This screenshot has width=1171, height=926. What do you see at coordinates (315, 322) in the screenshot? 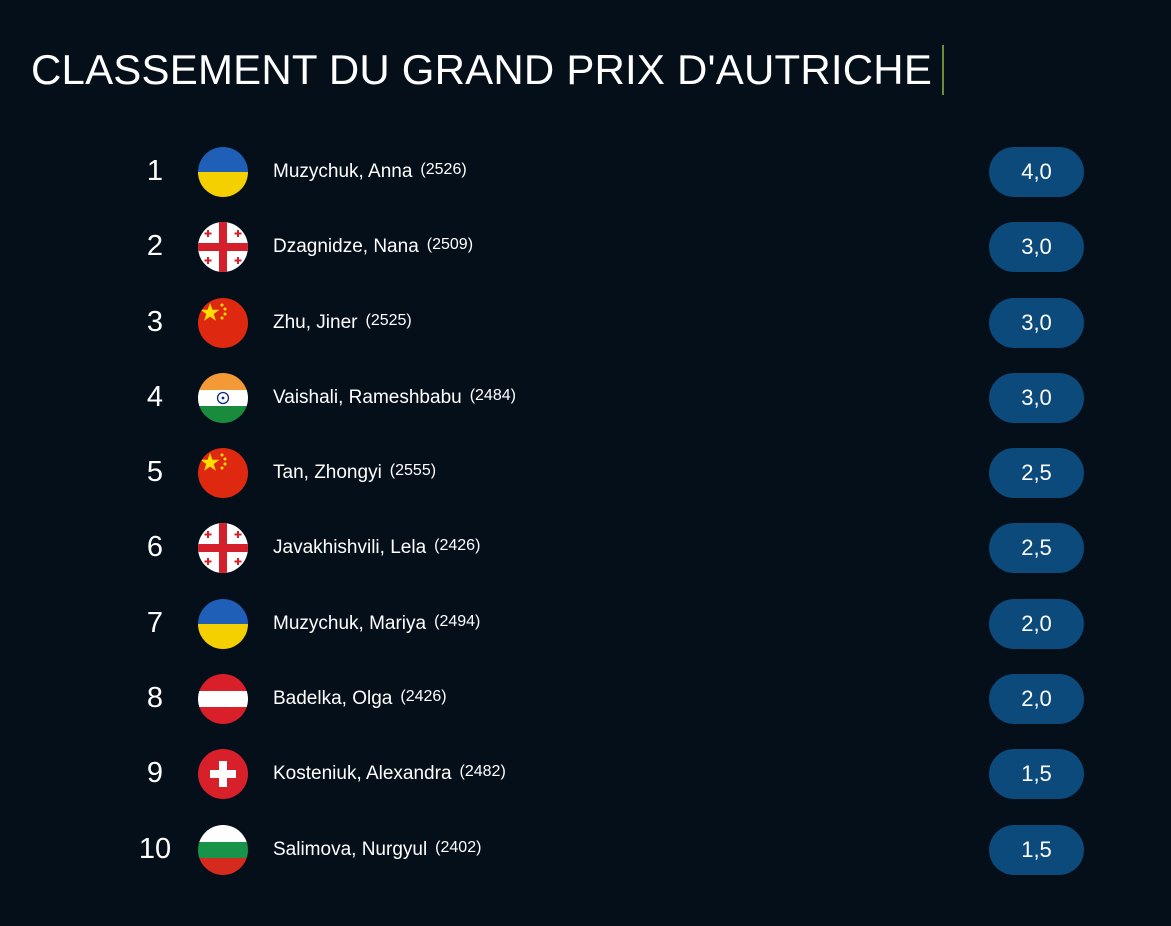
I see `player-name-text: Zhu, Jiner` at bounding box center [315, 322].